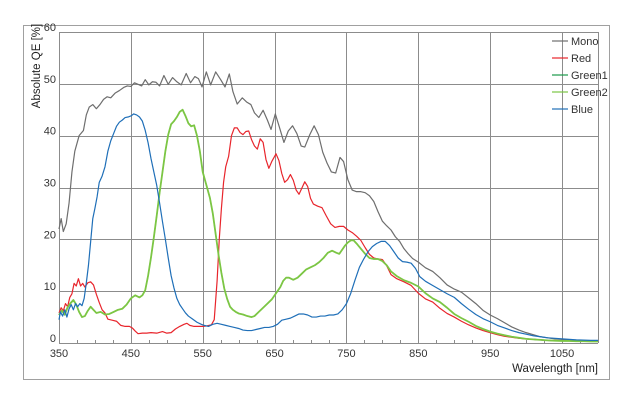 This screenshot has width=633, height=404. What do you see at coordinates (274, 354) in the screenshot?
I see `x-tick-label: 650` at bounding box center [274, 354].